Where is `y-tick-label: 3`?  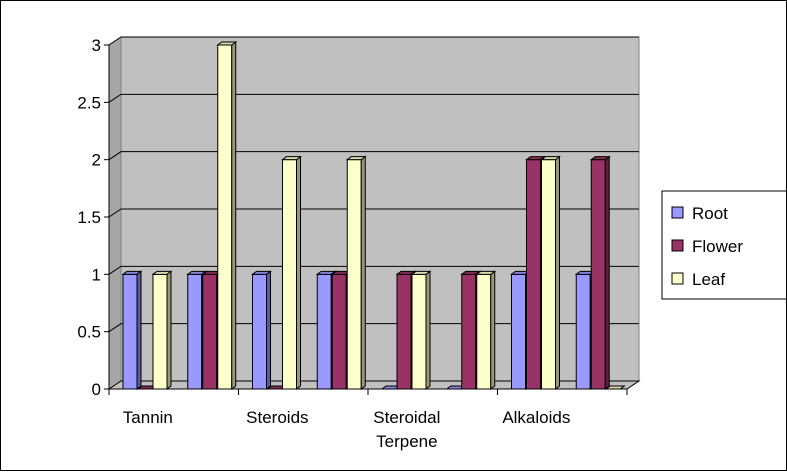
y-tick-label: 3 is located at coordinates (96, 45).